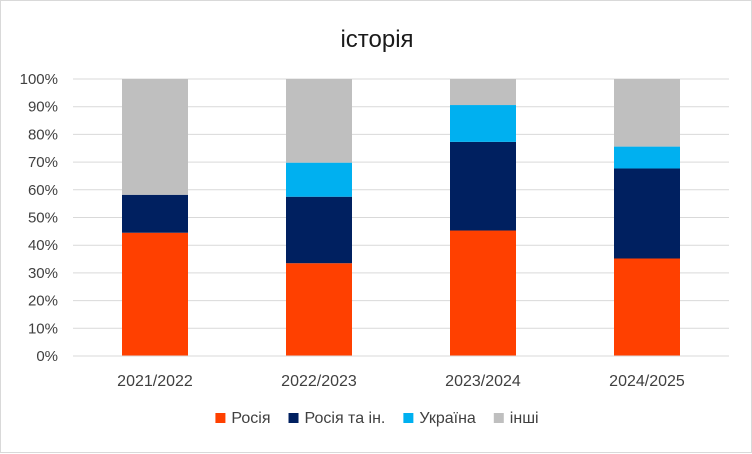 This screenshot has height=454, width=752. Describe the element at coordinates (43, 245) in the screenshot. I see `y-tick-label: 40%` at that location.